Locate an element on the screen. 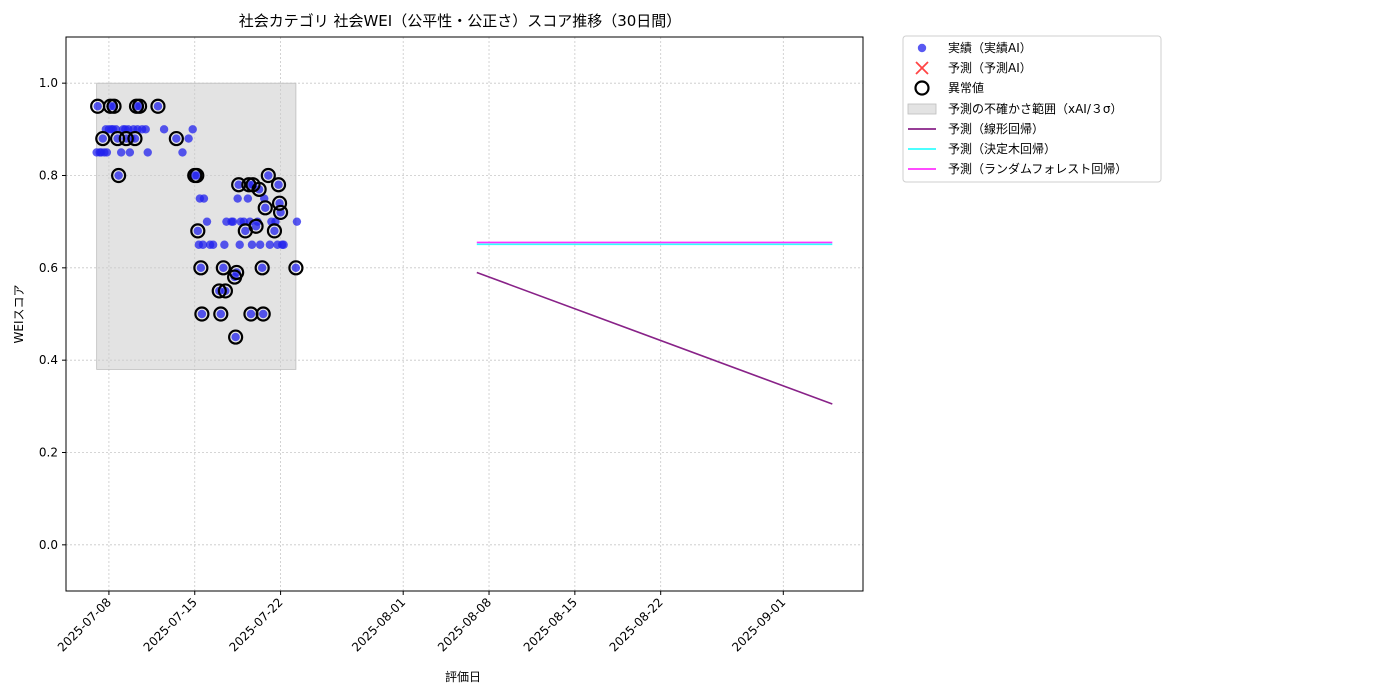 This screenshot has width=1400, height=700. legend-entry-label: 予測（予測AI） is located at coordinates (990, 68).